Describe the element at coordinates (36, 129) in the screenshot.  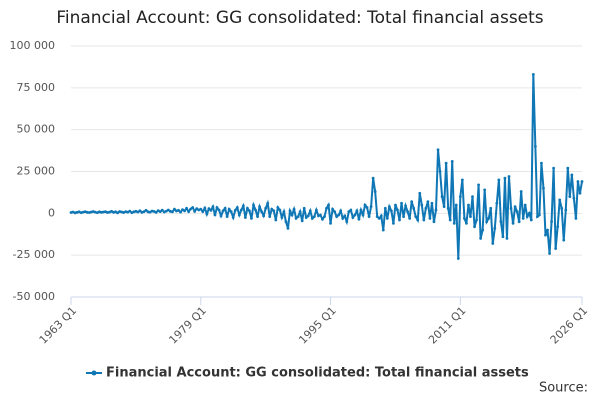
I see `y-tick-label: 50 000` at that location.